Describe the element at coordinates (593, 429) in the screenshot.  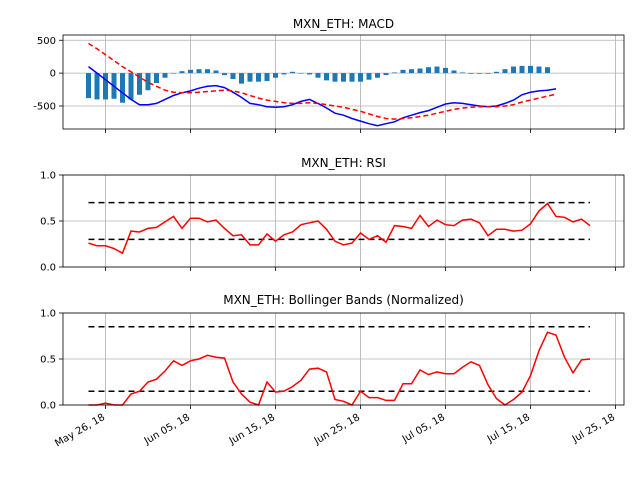
I see `x-tick-label: Jul 25, 18` at that location.